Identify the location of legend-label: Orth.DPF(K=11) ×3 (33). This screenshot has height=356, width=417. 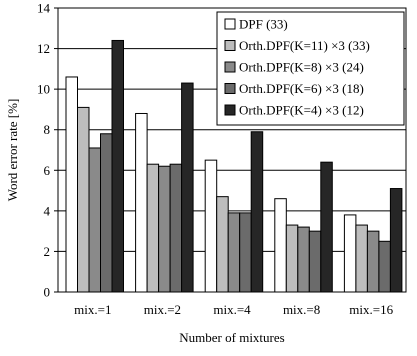
(304, 45).